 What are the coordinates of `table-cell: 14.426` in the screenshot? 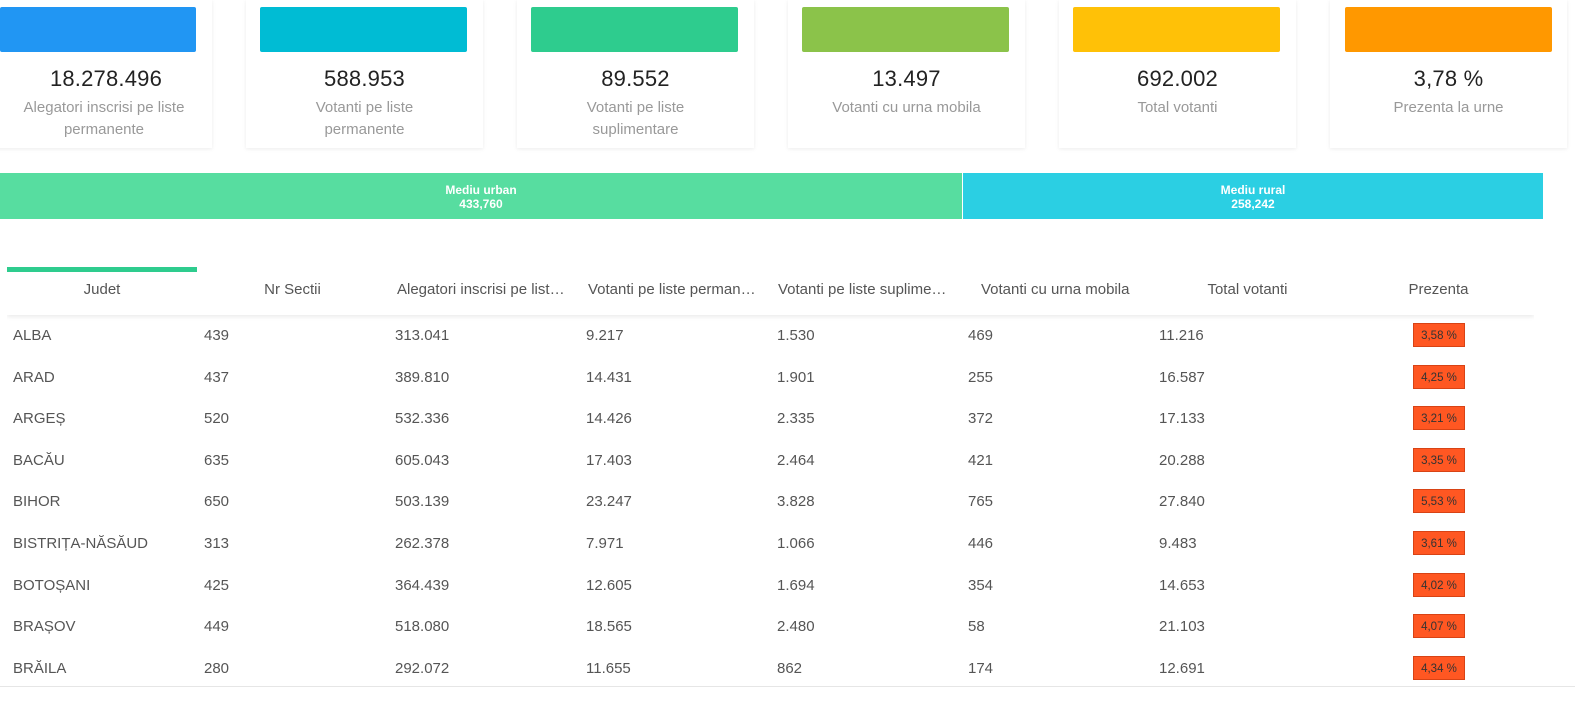 It's located at (609, 419).